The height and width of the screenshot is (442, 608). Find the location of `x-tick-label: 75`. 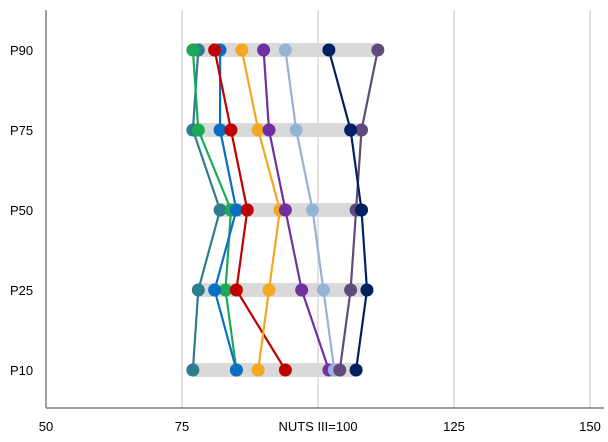

x-tick-label: 75 is located at coordinates (182, 426).